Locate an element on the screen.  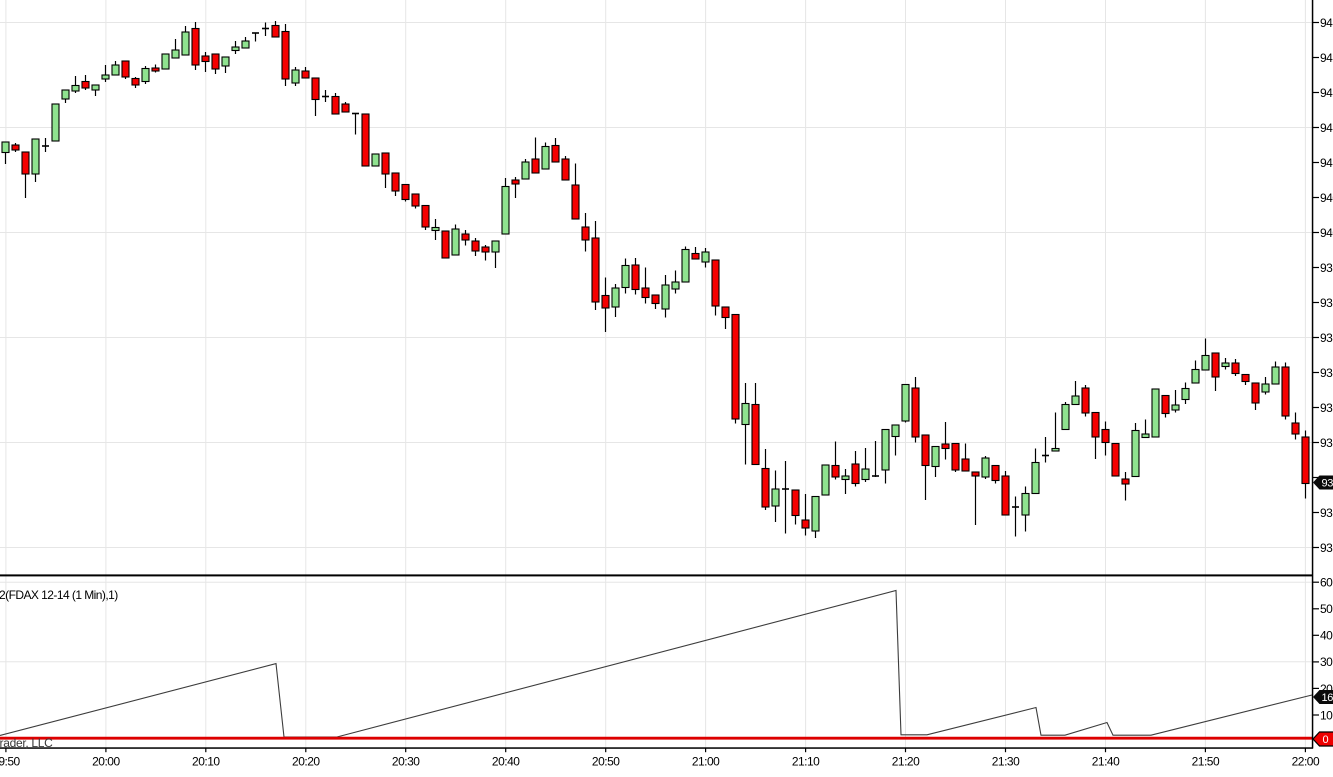
svg-text: 9420.0 is located at coordinates (1326, 93).